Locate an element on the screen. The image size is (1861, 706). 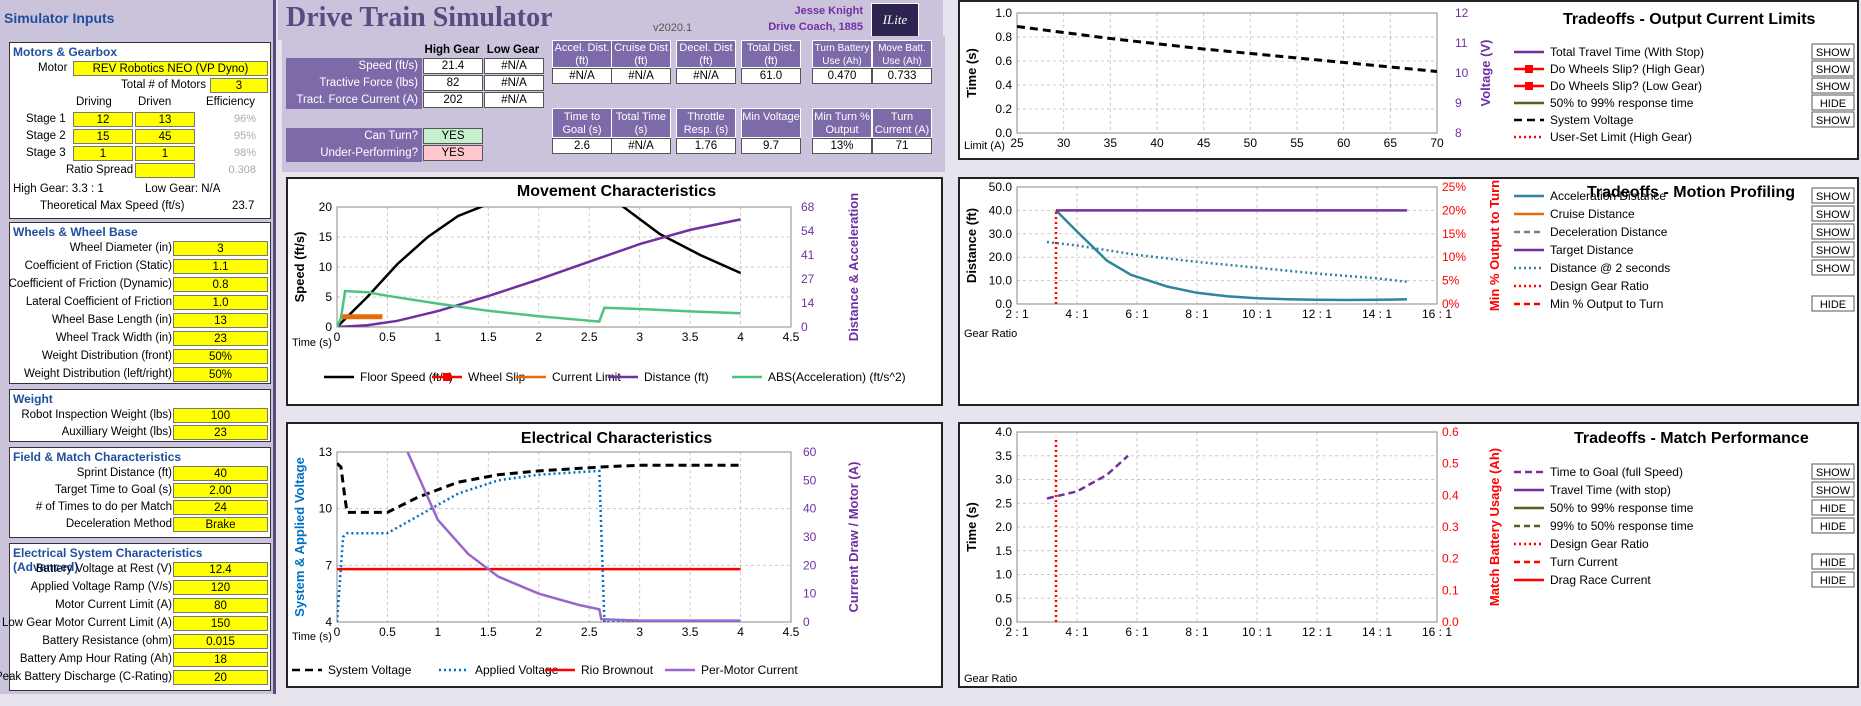
motor-select: REV Robotics NEO (VP Dyno) is located at coordinates (170, 68).